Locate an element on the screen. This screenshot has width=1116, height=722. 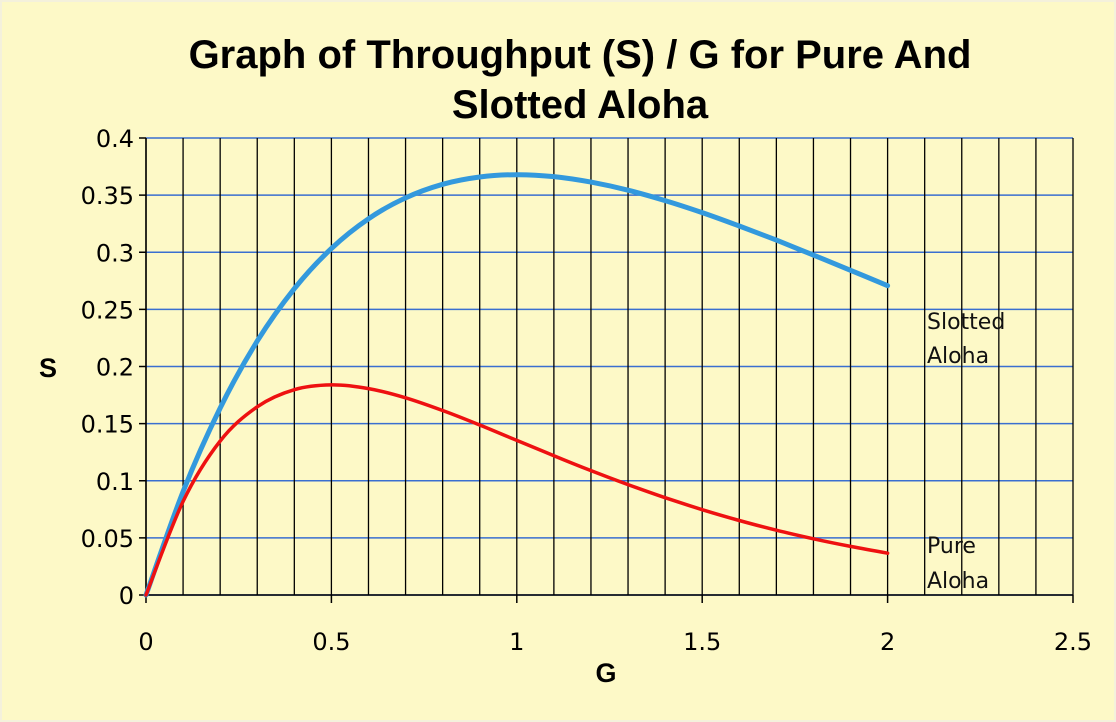
y-tick-label: 0.05 is located at coordinates (107, 539).